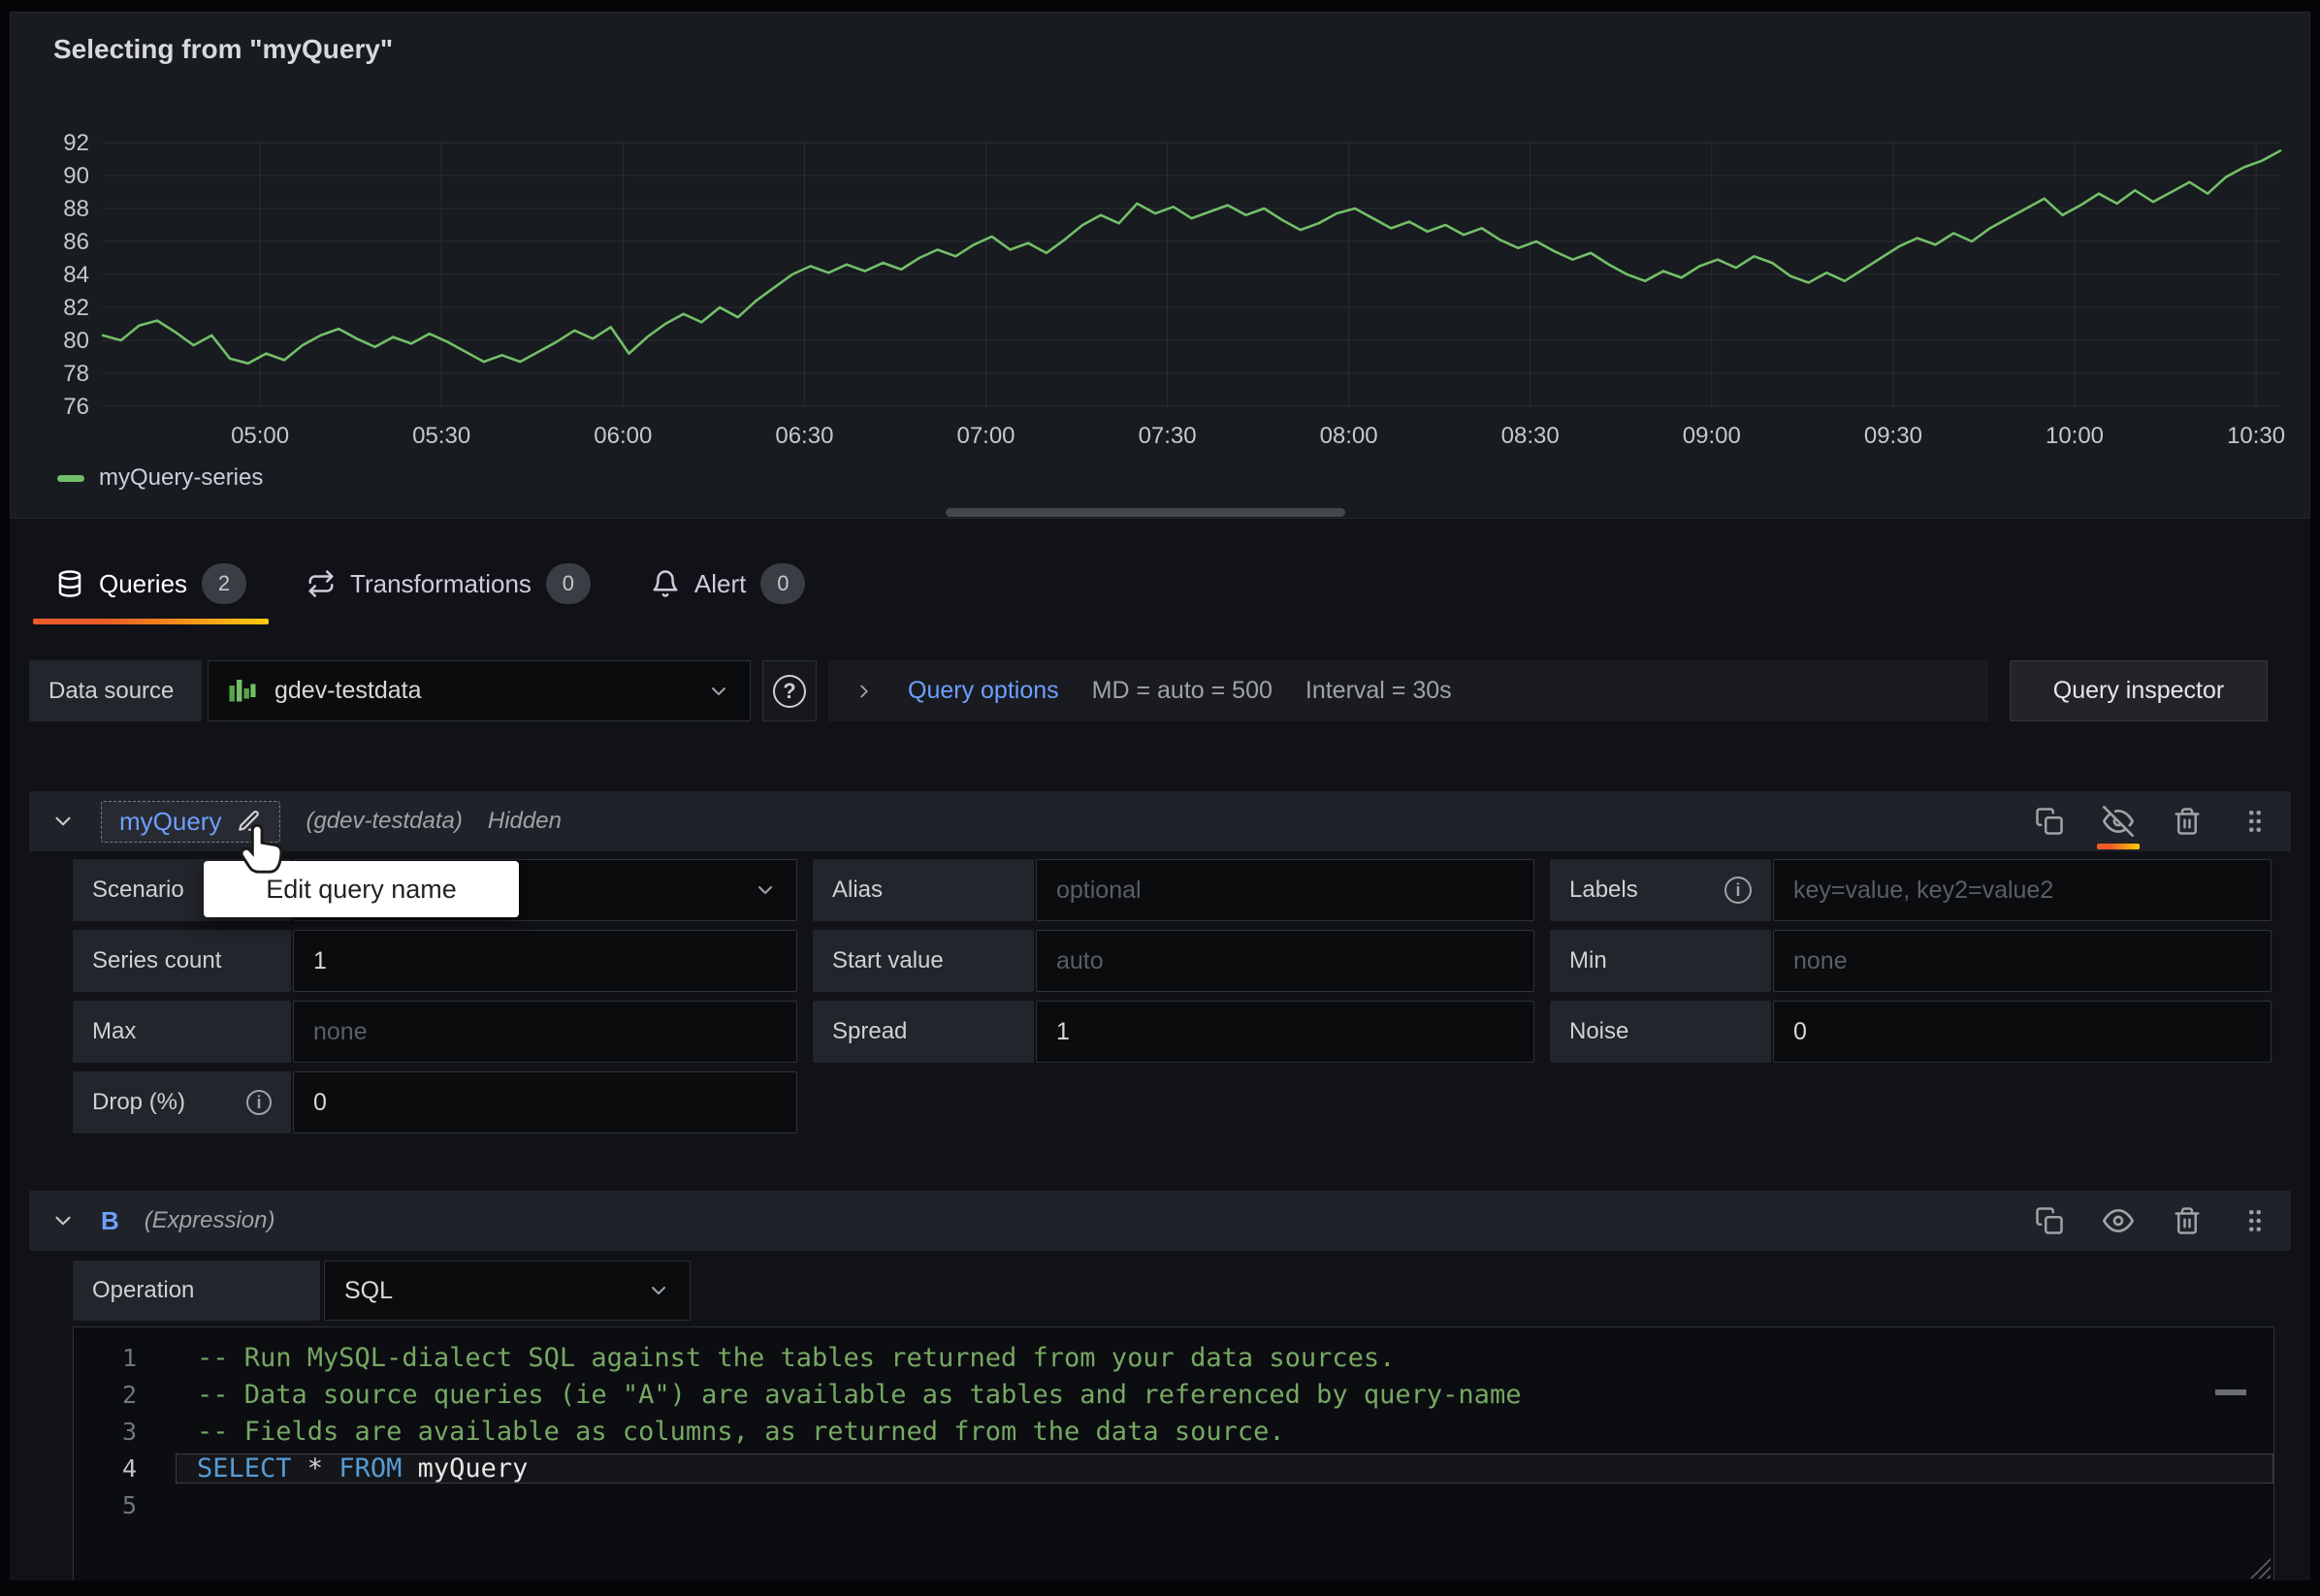 The image size is (2320, 1596). What do you see at coordinates (242, 690) in the screenshot?
I see `testdata-datasource-icon` at bounding box center [242, 690].